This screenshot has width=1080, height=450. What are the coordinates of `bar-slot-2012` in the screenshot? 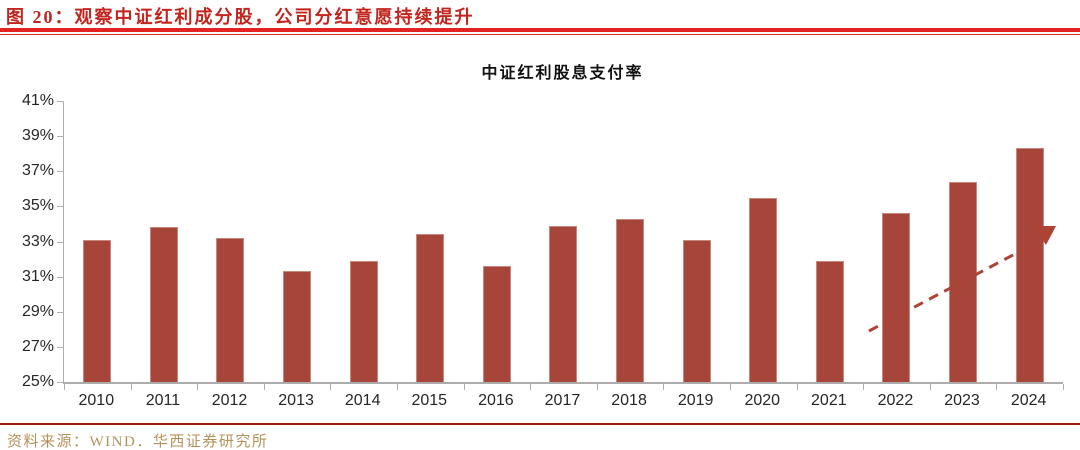 It's located at (230, 241).